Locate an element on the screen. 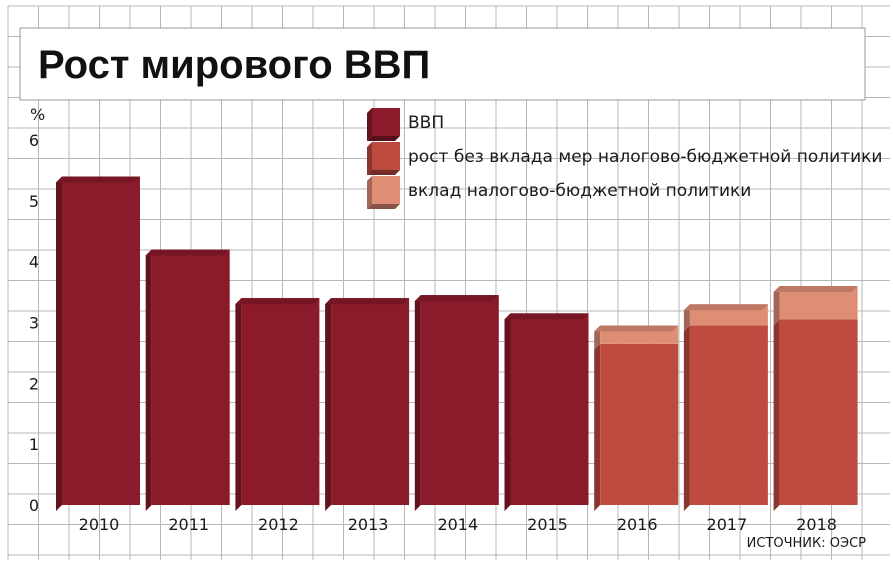 This screenshot has height=566, width=893. x-tick-label: 2011 is located at coordinates (188, 524).